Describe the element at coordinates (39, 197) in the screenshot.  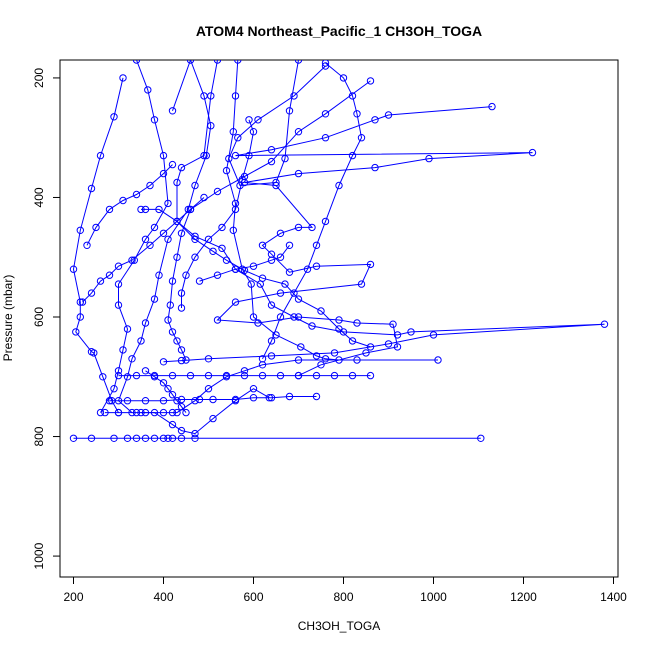
I see `y-tick-label: 400` at that location.